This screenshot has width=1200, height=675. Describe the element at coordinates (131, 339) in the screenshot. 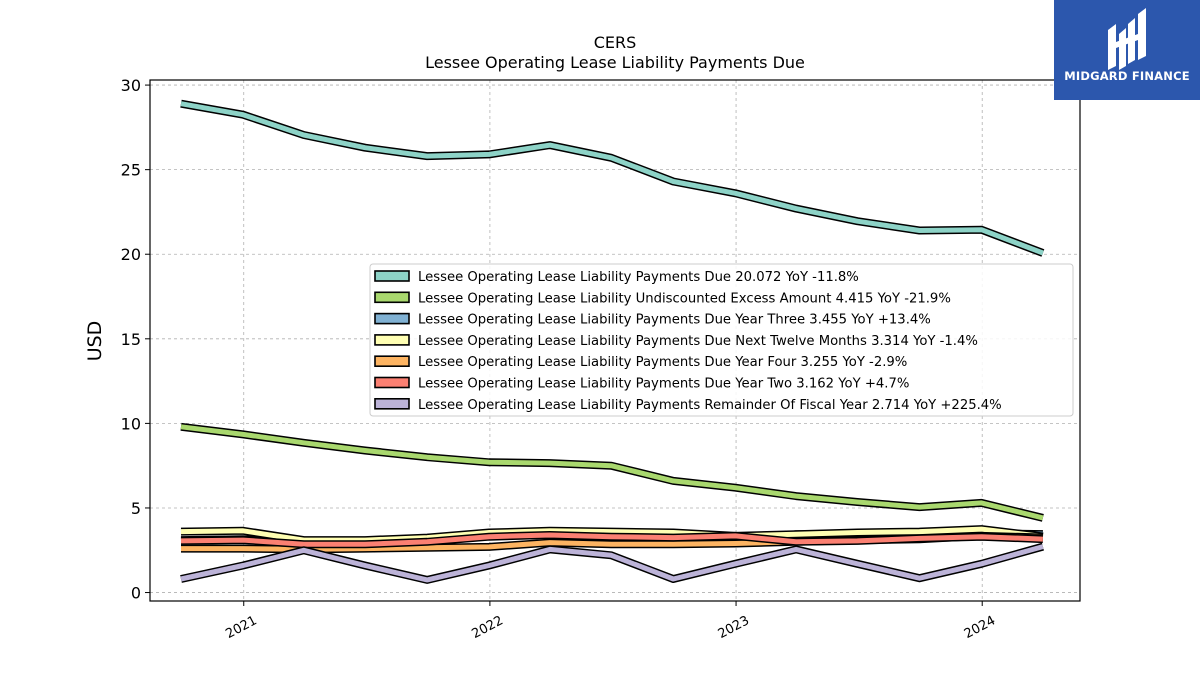

I see `y-tick-label: 15` at that location.